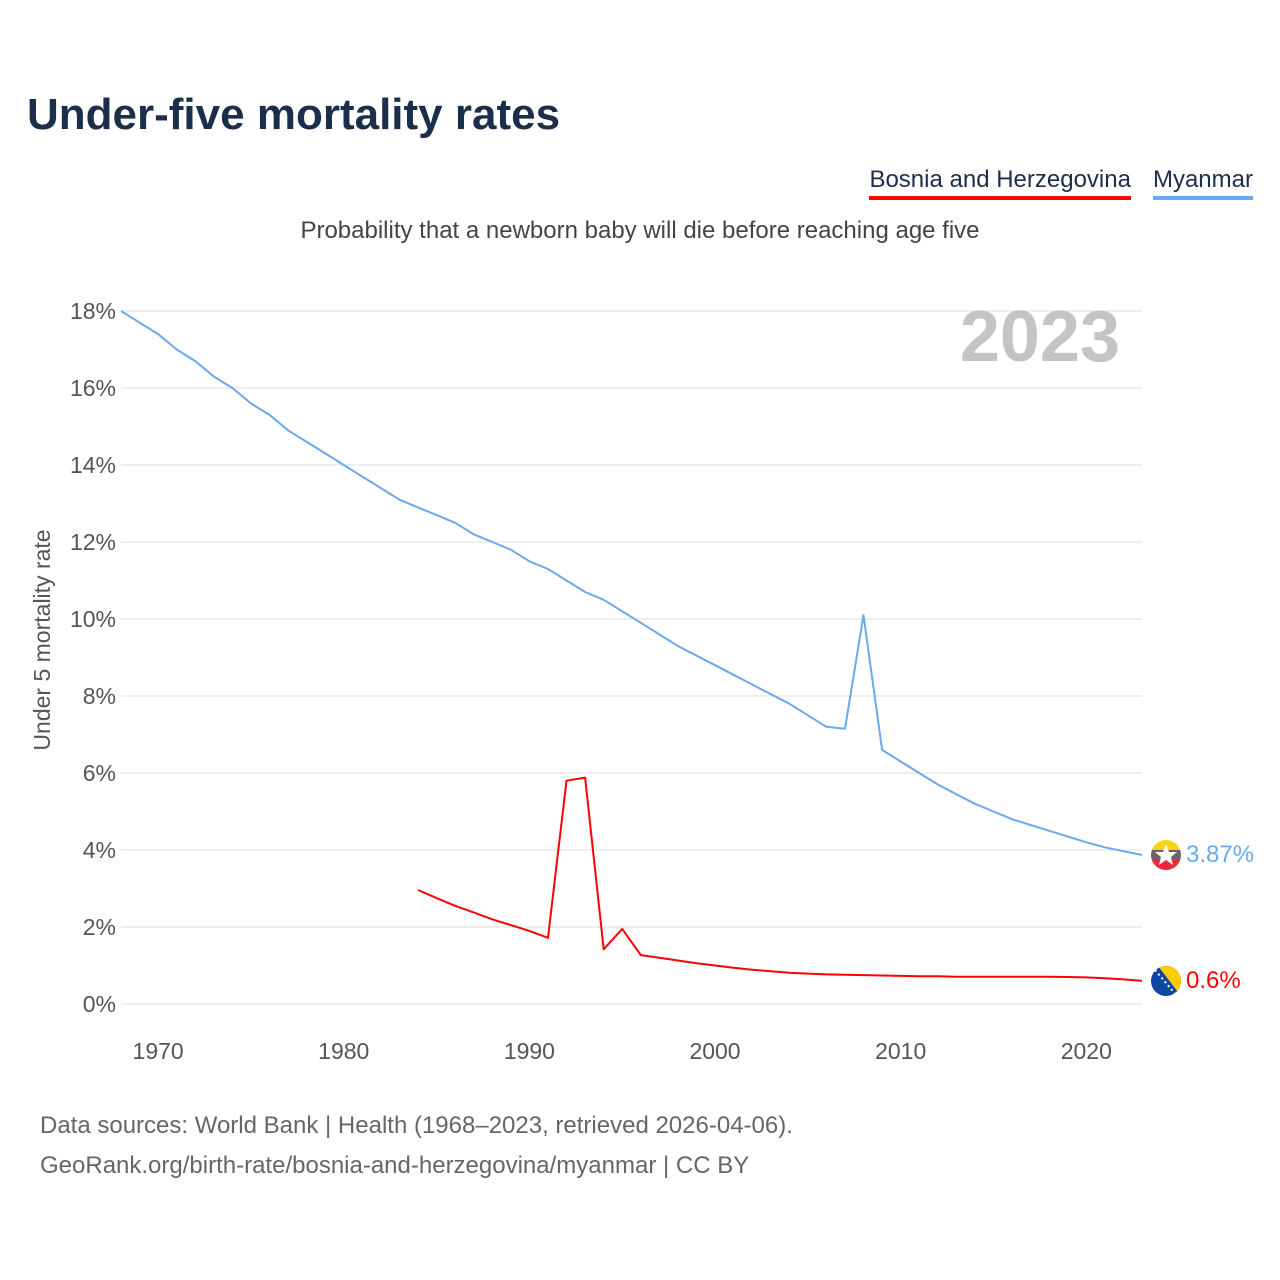 The image size is (1280, 1280). Describe the element at coordinates (1202, 183) in the screenshot. I see `legend-item-myanmar: Myanmar` at that location.